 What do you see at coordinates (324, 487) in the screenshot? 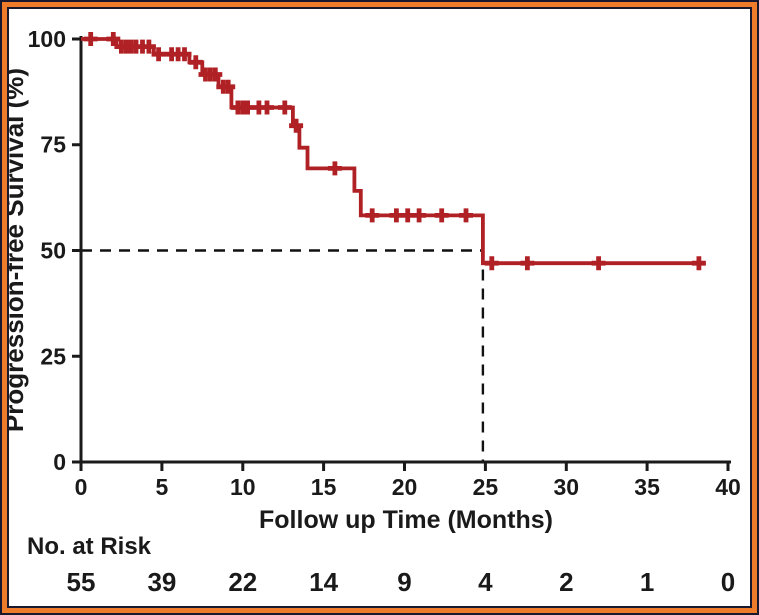
I see `x-tick-label: 15` at bounding box center [324, 487].